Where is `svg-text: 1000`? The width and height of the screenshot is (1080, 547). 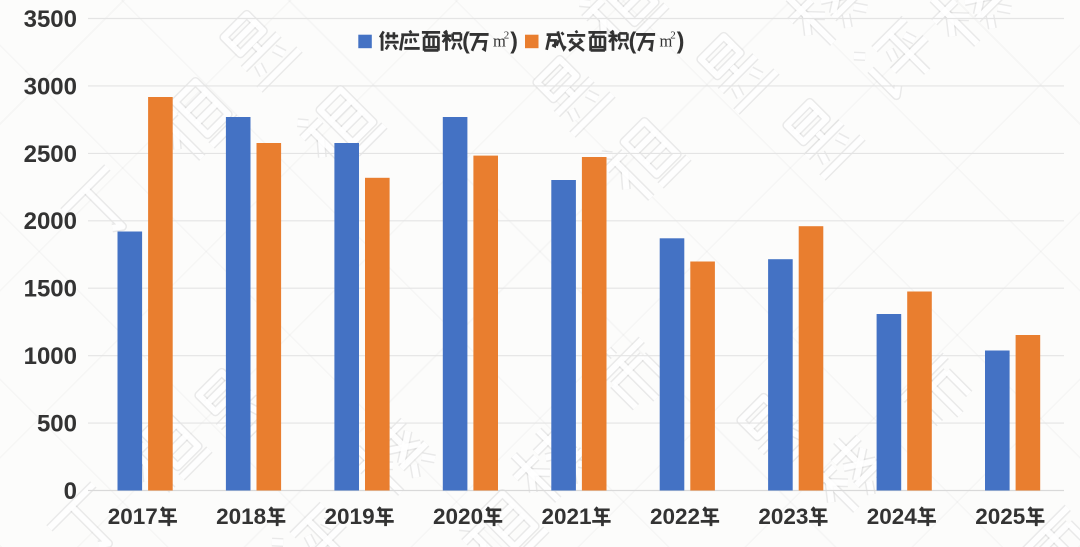
svg-text: 1000 is located at coordinates (50, 356).